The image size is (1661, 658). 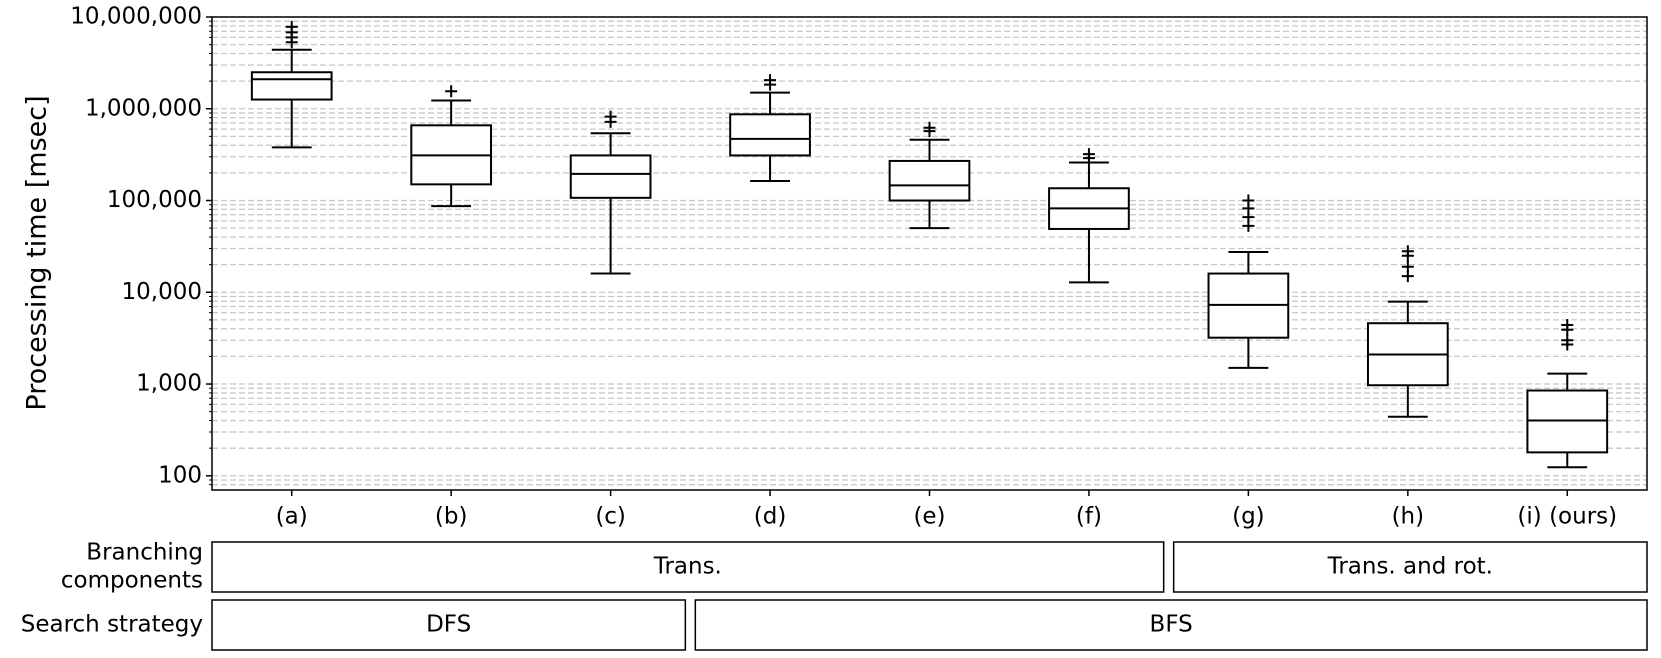 What do you see at coordinates (136, 17) in the screenshot?
I see `y-tick-label: 10,000,000` at bounding box center [136, 17].